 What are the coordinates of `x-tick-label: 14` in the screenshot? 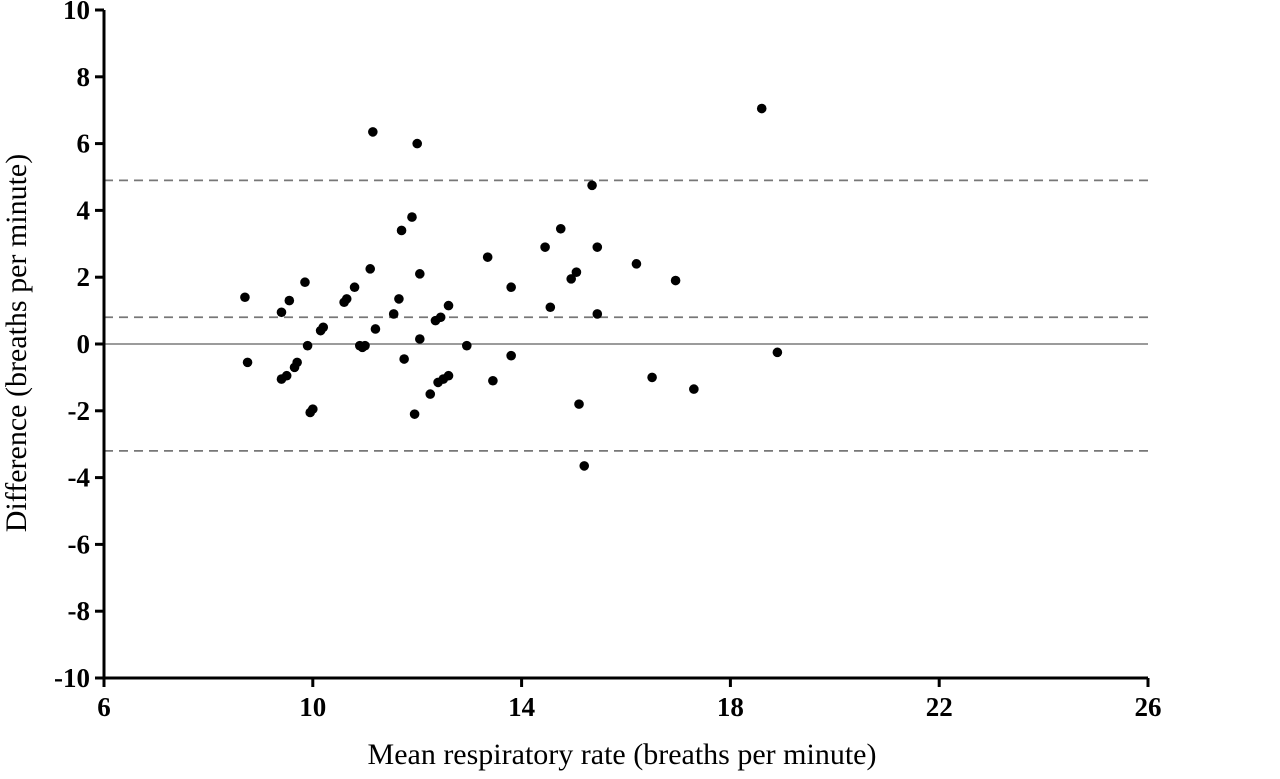 It's located at (521, 707).